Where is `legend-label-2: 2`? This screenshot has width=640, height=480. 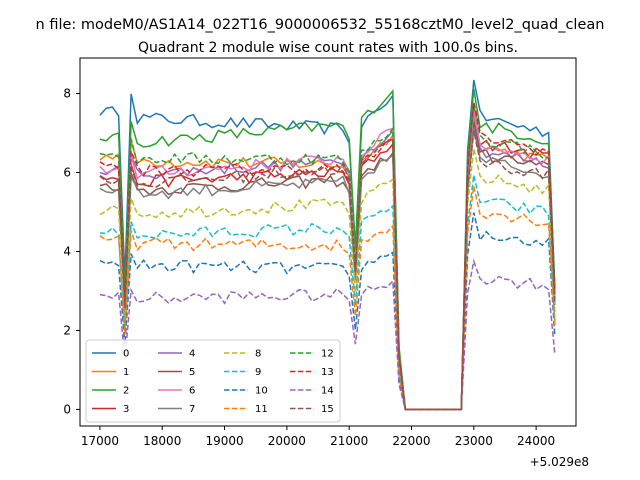 legend-label-2: 2 is located at coordinates (126, 391).